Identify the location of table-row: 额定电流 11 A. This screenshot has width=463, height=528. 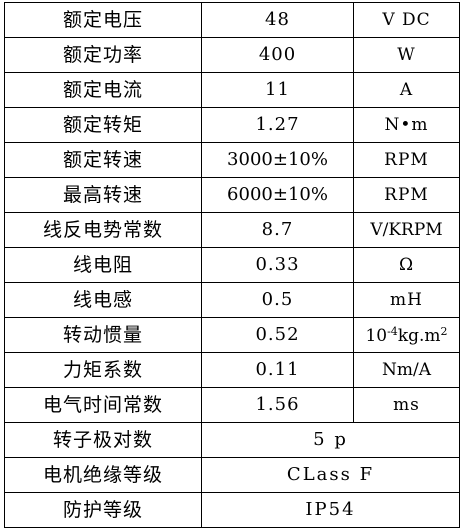
(232, 90).